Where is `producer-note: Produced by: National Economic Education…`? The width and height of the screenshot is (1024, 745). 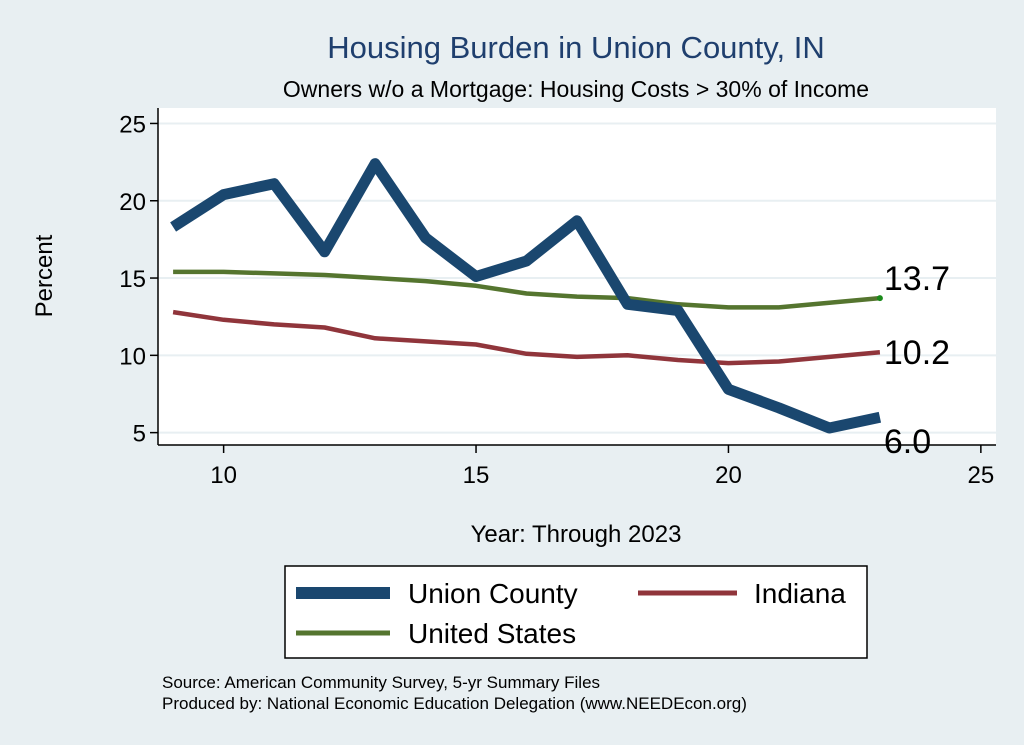
producer-note: Produced by: National Economic Education… is located at coordinates (454, 703).